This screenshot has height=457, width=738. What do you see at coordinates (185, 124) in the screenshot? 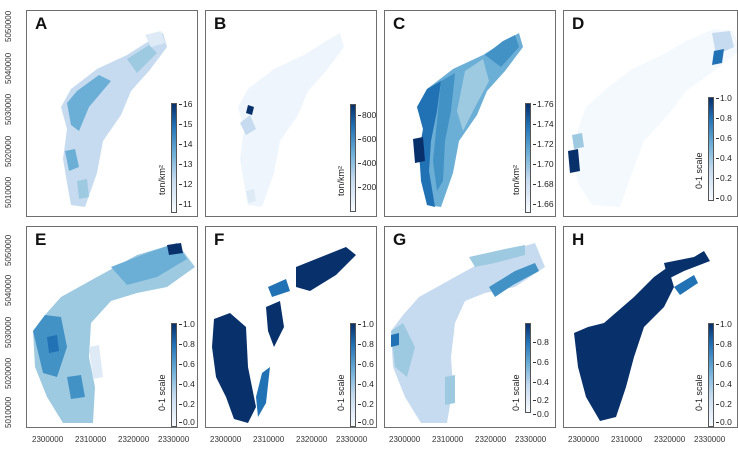
I see `legend-tick: 15` at bounding box center [185, 124].